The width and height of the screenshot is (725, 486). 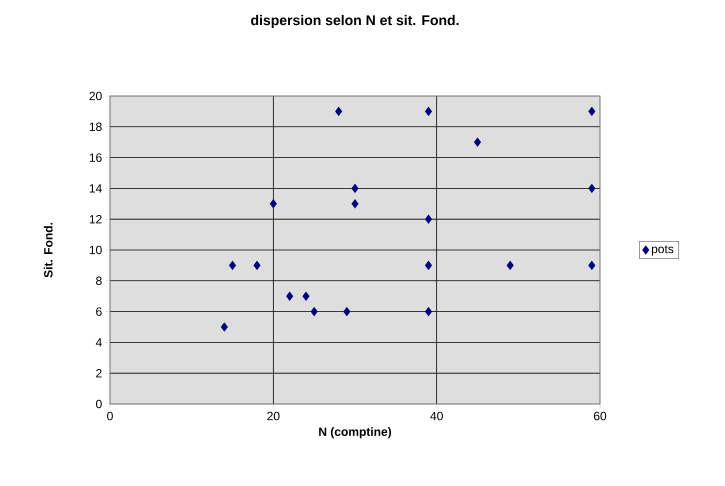 What do you see at coordinates (99, 373) in the screenshot?
I see `y-tick-label: 2` at bounding box center [99, 373].